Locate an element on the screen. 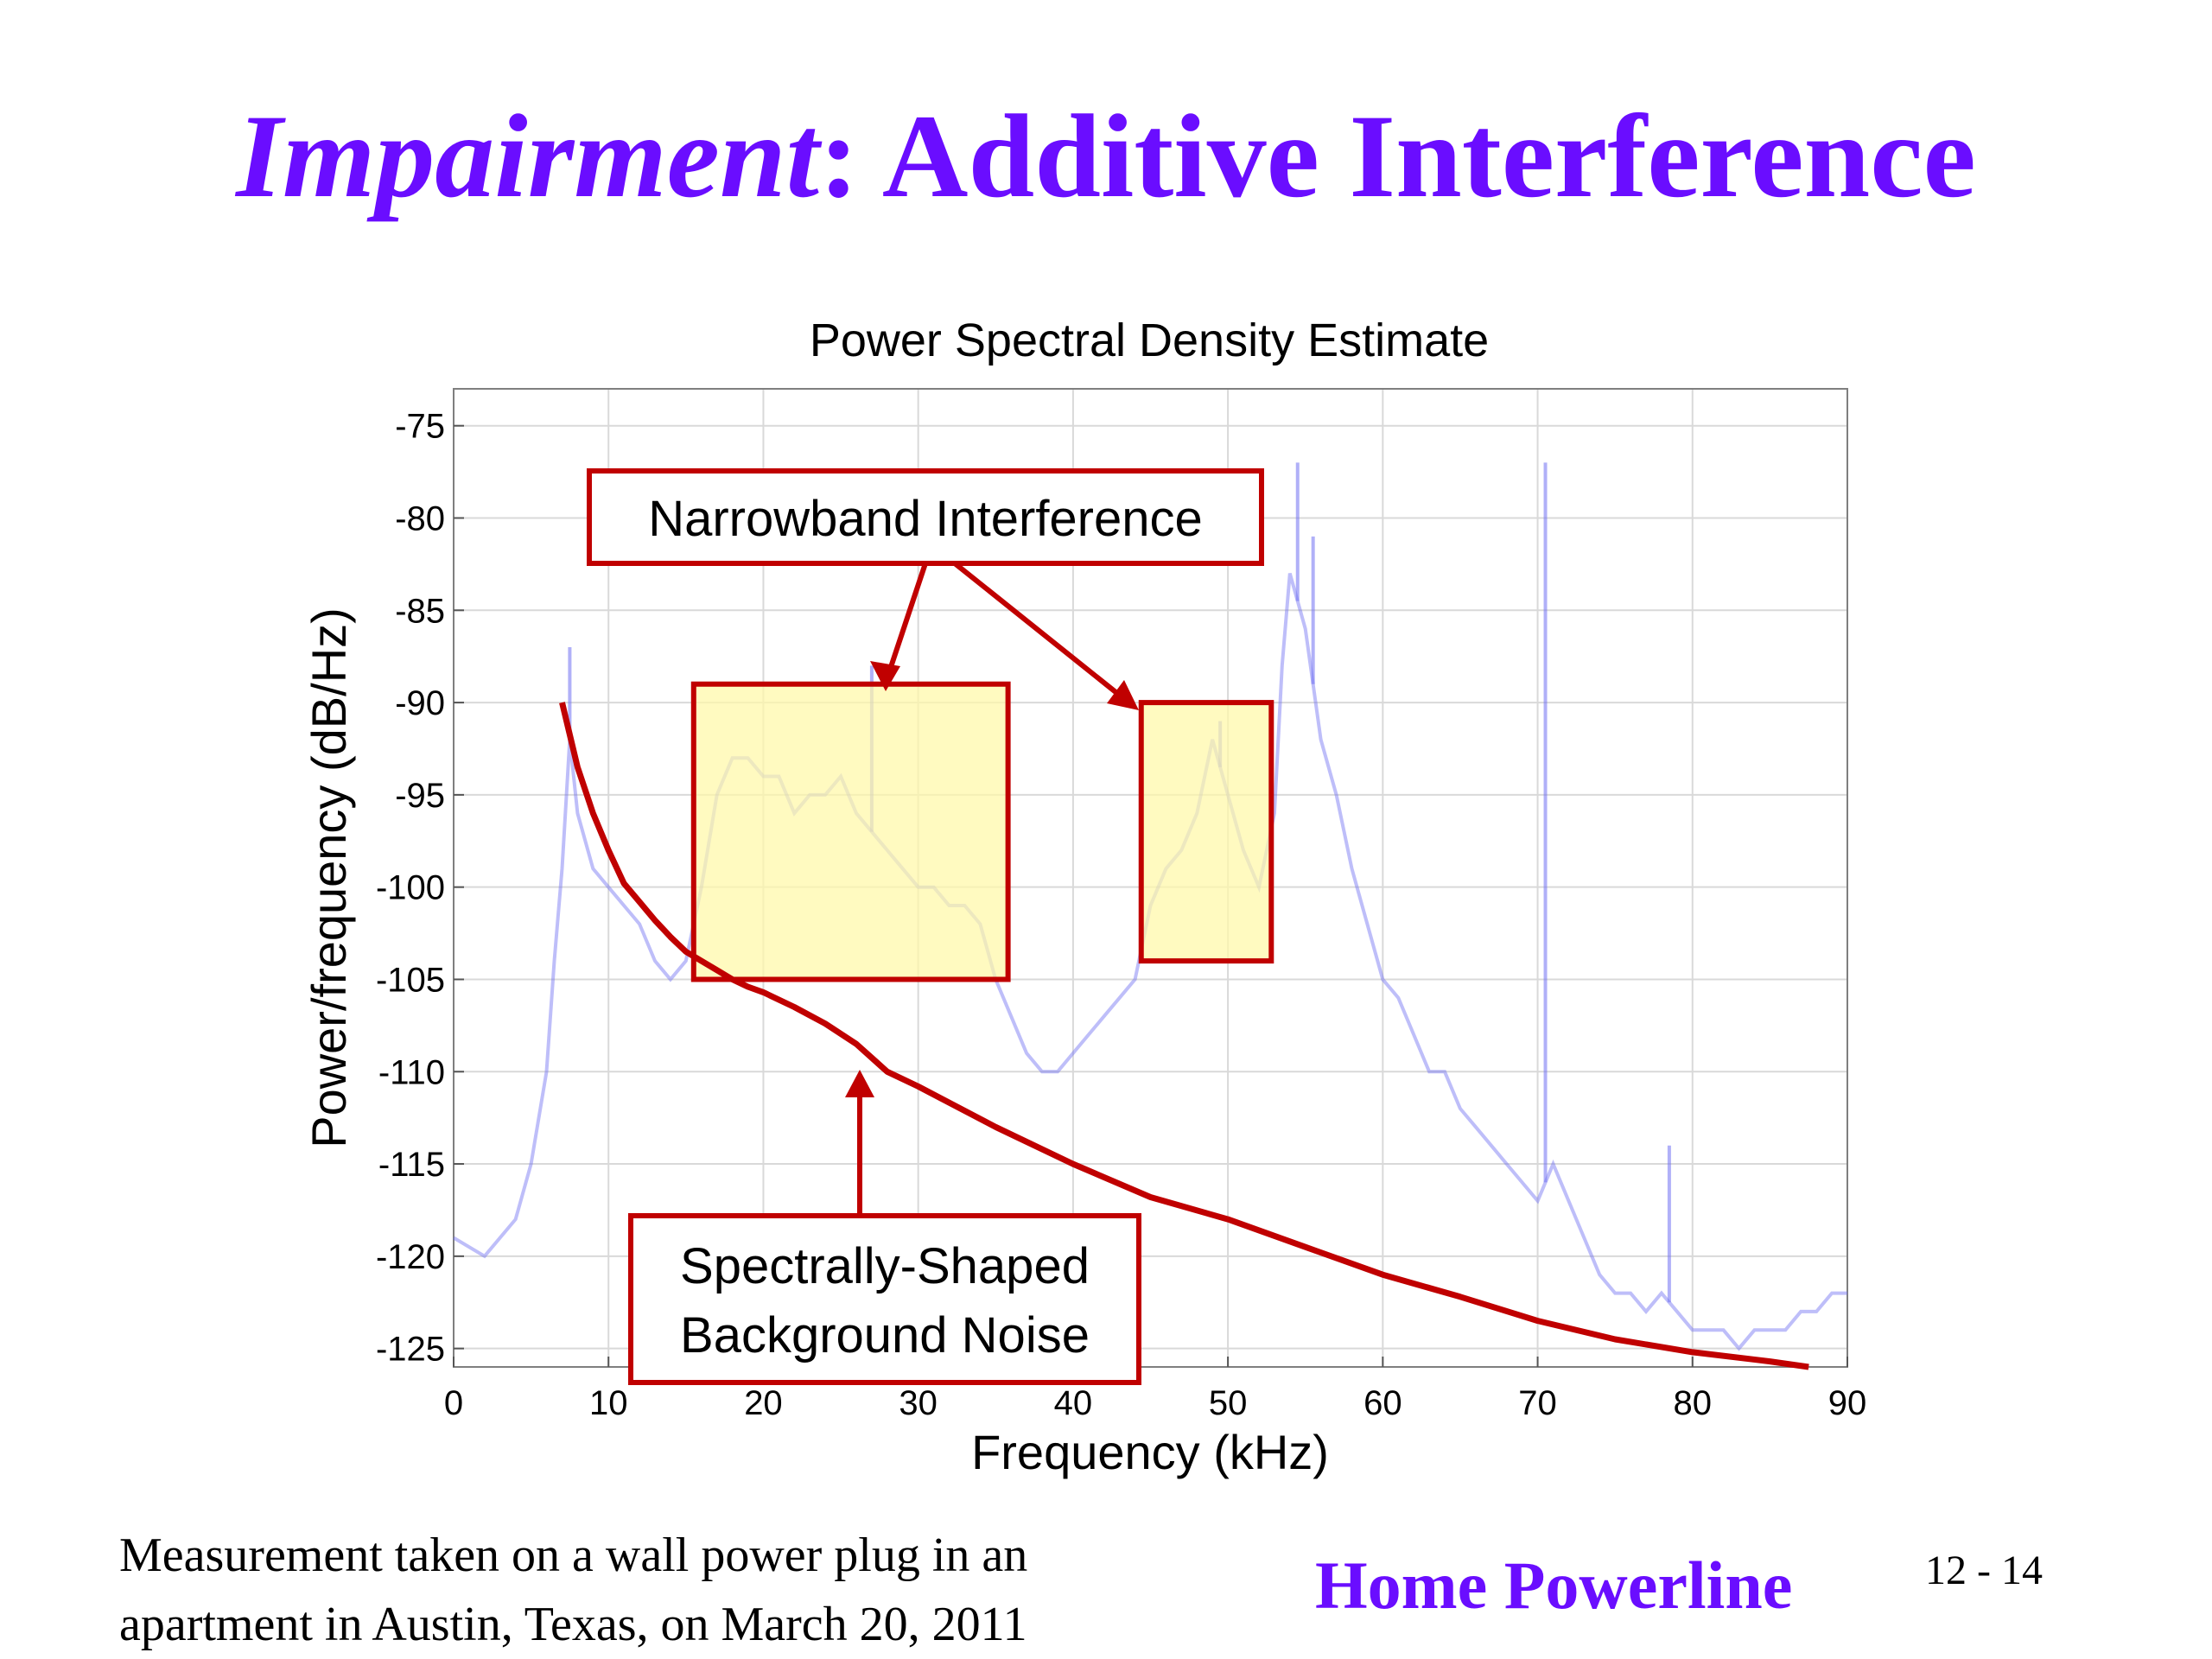 Image resolution: width=2212 pixels, height=1659 pixels. x-axis-label: Frequency (kHz) is located at coordinates (1150, 1452).